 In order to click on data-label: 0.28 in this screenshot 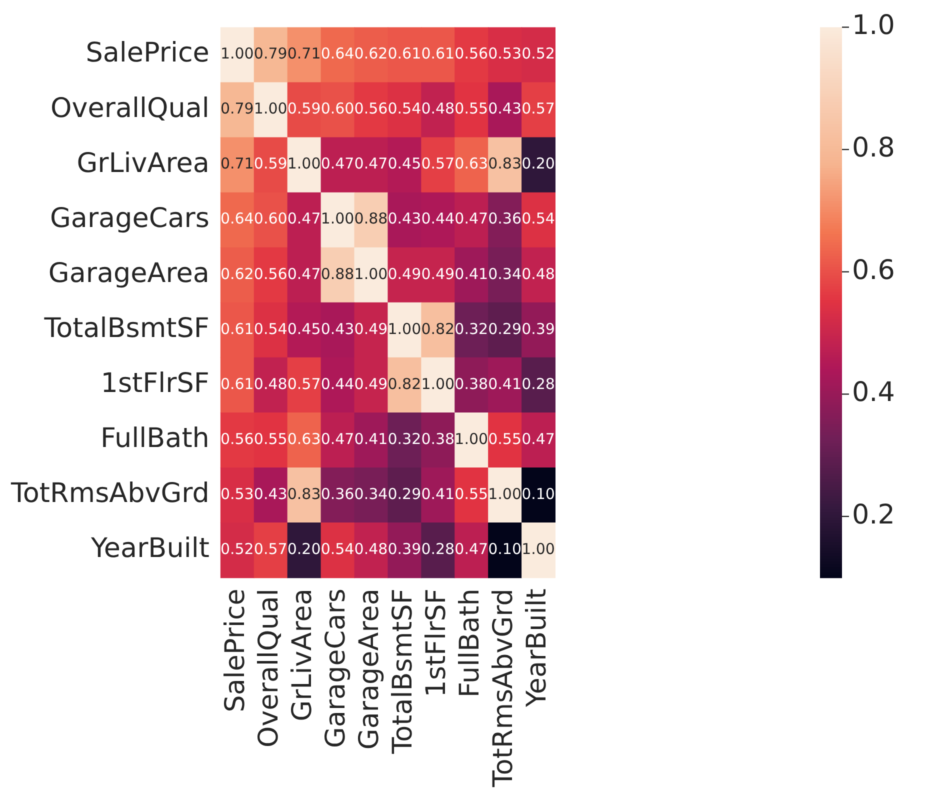, I will do `click(538, 383)`.